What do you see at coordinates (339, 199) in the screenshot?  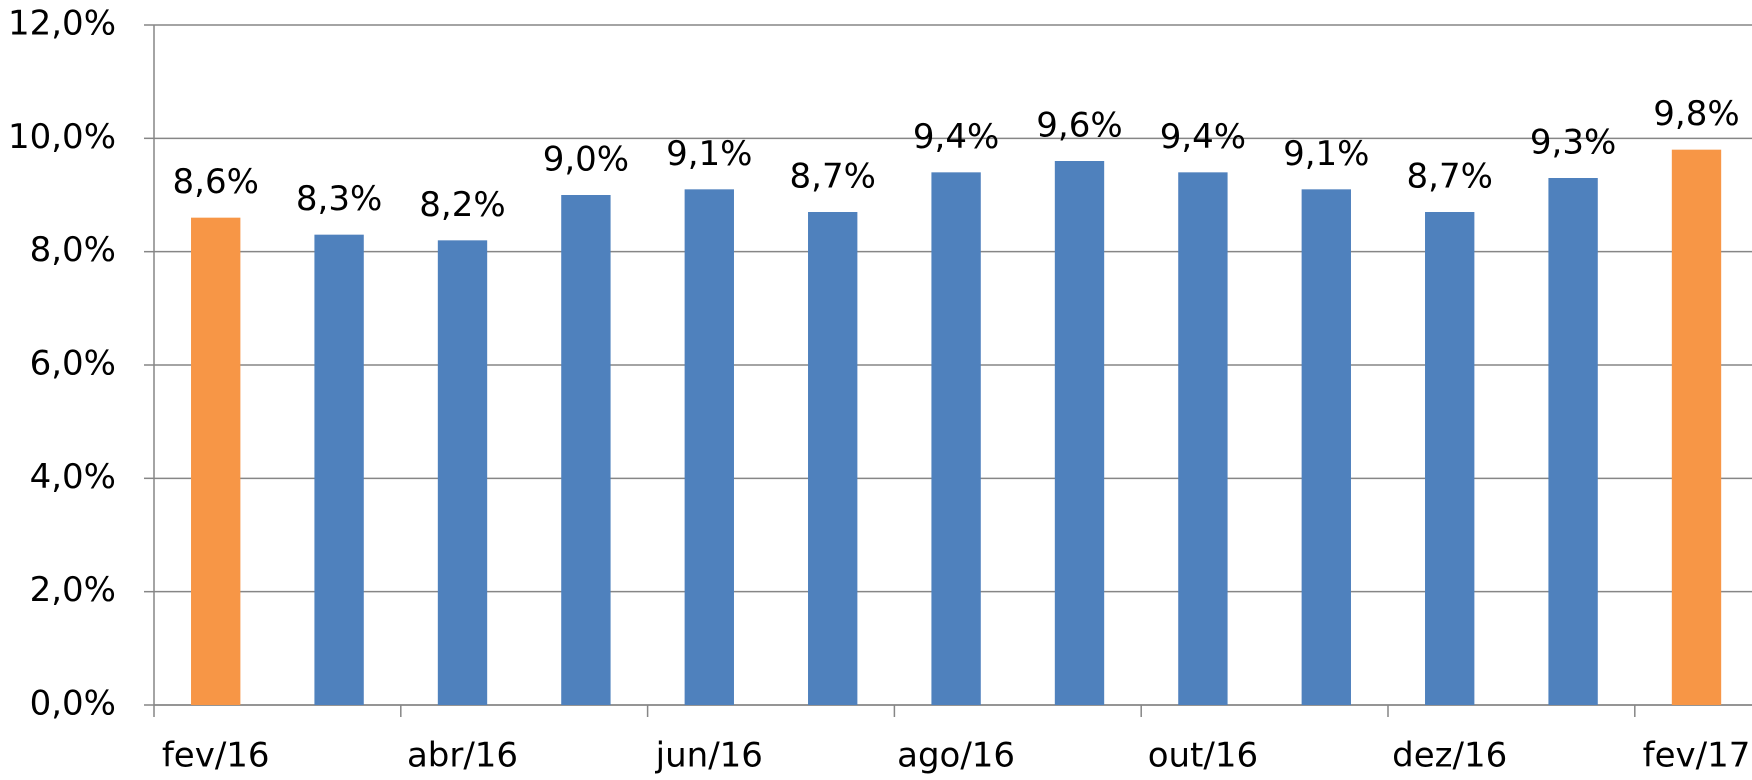 I see `value-label: 8,3%` at bounding box center [339, 199].